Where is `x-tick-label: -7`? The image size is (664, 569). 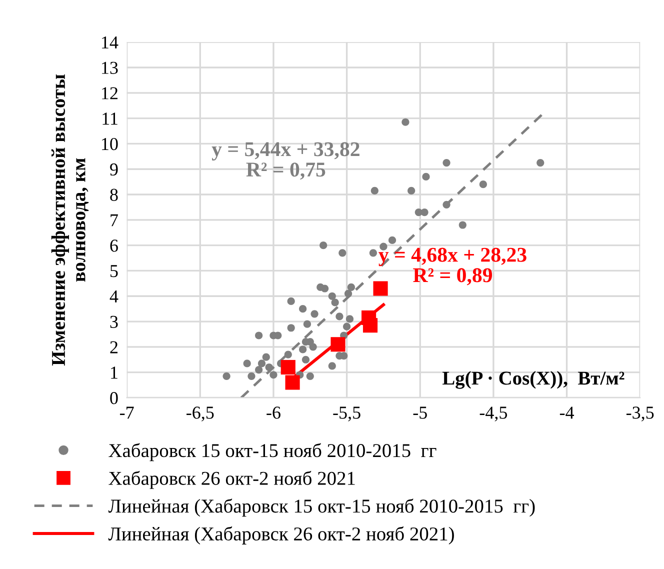 x-tick-label: -7 is located at coordinates (127, 412).